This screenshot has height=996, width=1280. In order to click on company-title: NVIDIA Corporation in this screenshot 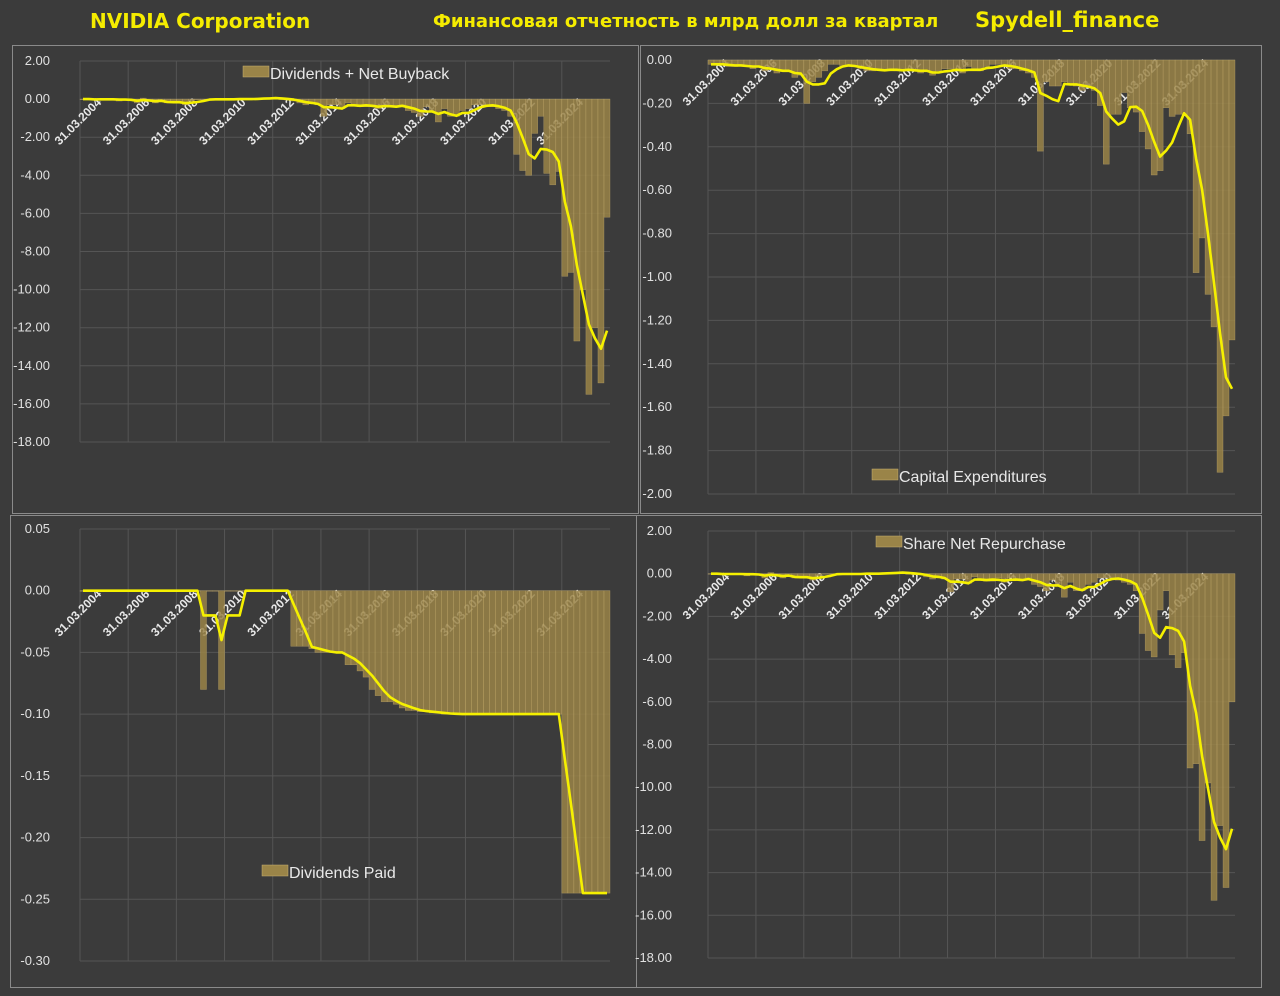, I will do `click(200, 21)`.